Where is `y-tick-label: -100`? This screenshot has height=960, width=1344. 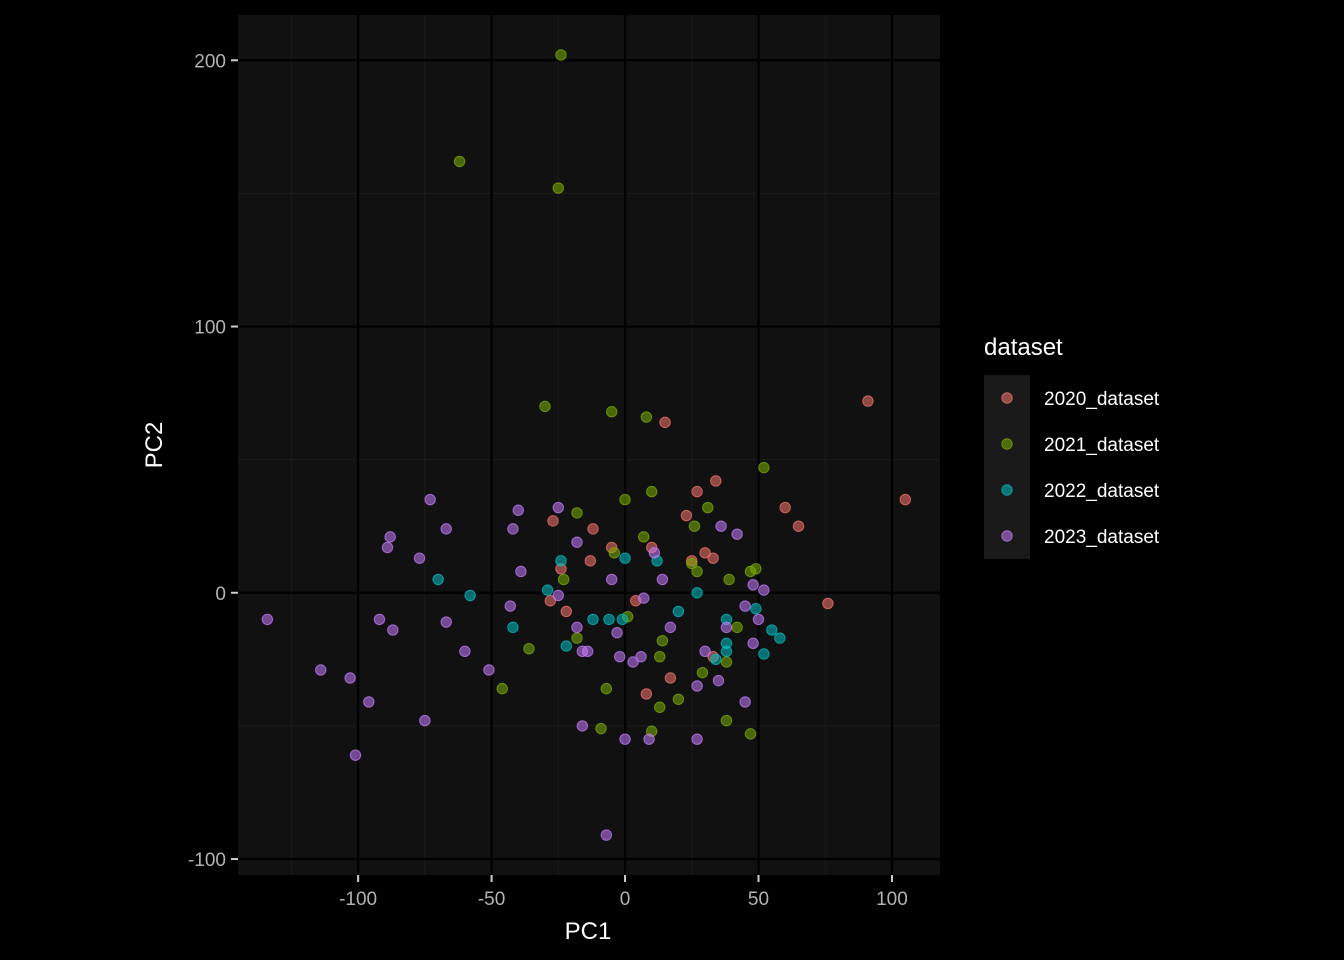
y-tick-label: -100 is located at coordinates (207, 860).